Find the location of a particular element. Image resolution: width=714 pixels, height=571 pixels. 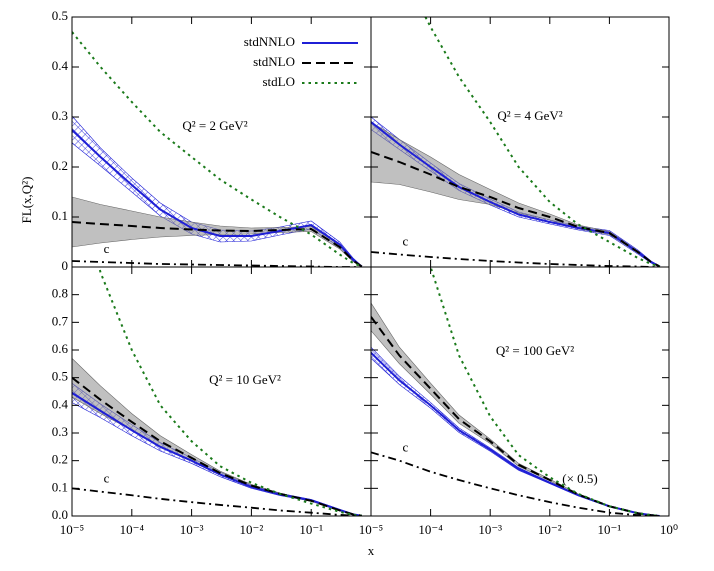

y-tick-label: 0.6 is located at coordinates (60, 348).